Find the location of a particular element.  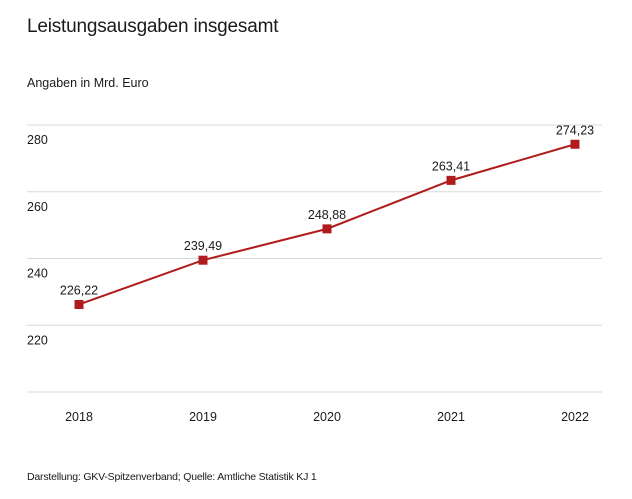

x-tick-label: 2018 is located at coordinates (79, 417).